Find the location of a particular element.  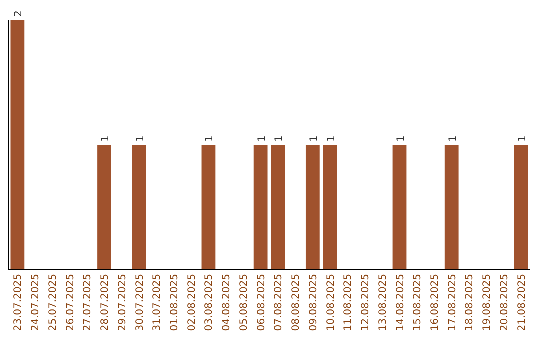

x-tick-label: 01.08.2025 is located at coordinates (174, 303).